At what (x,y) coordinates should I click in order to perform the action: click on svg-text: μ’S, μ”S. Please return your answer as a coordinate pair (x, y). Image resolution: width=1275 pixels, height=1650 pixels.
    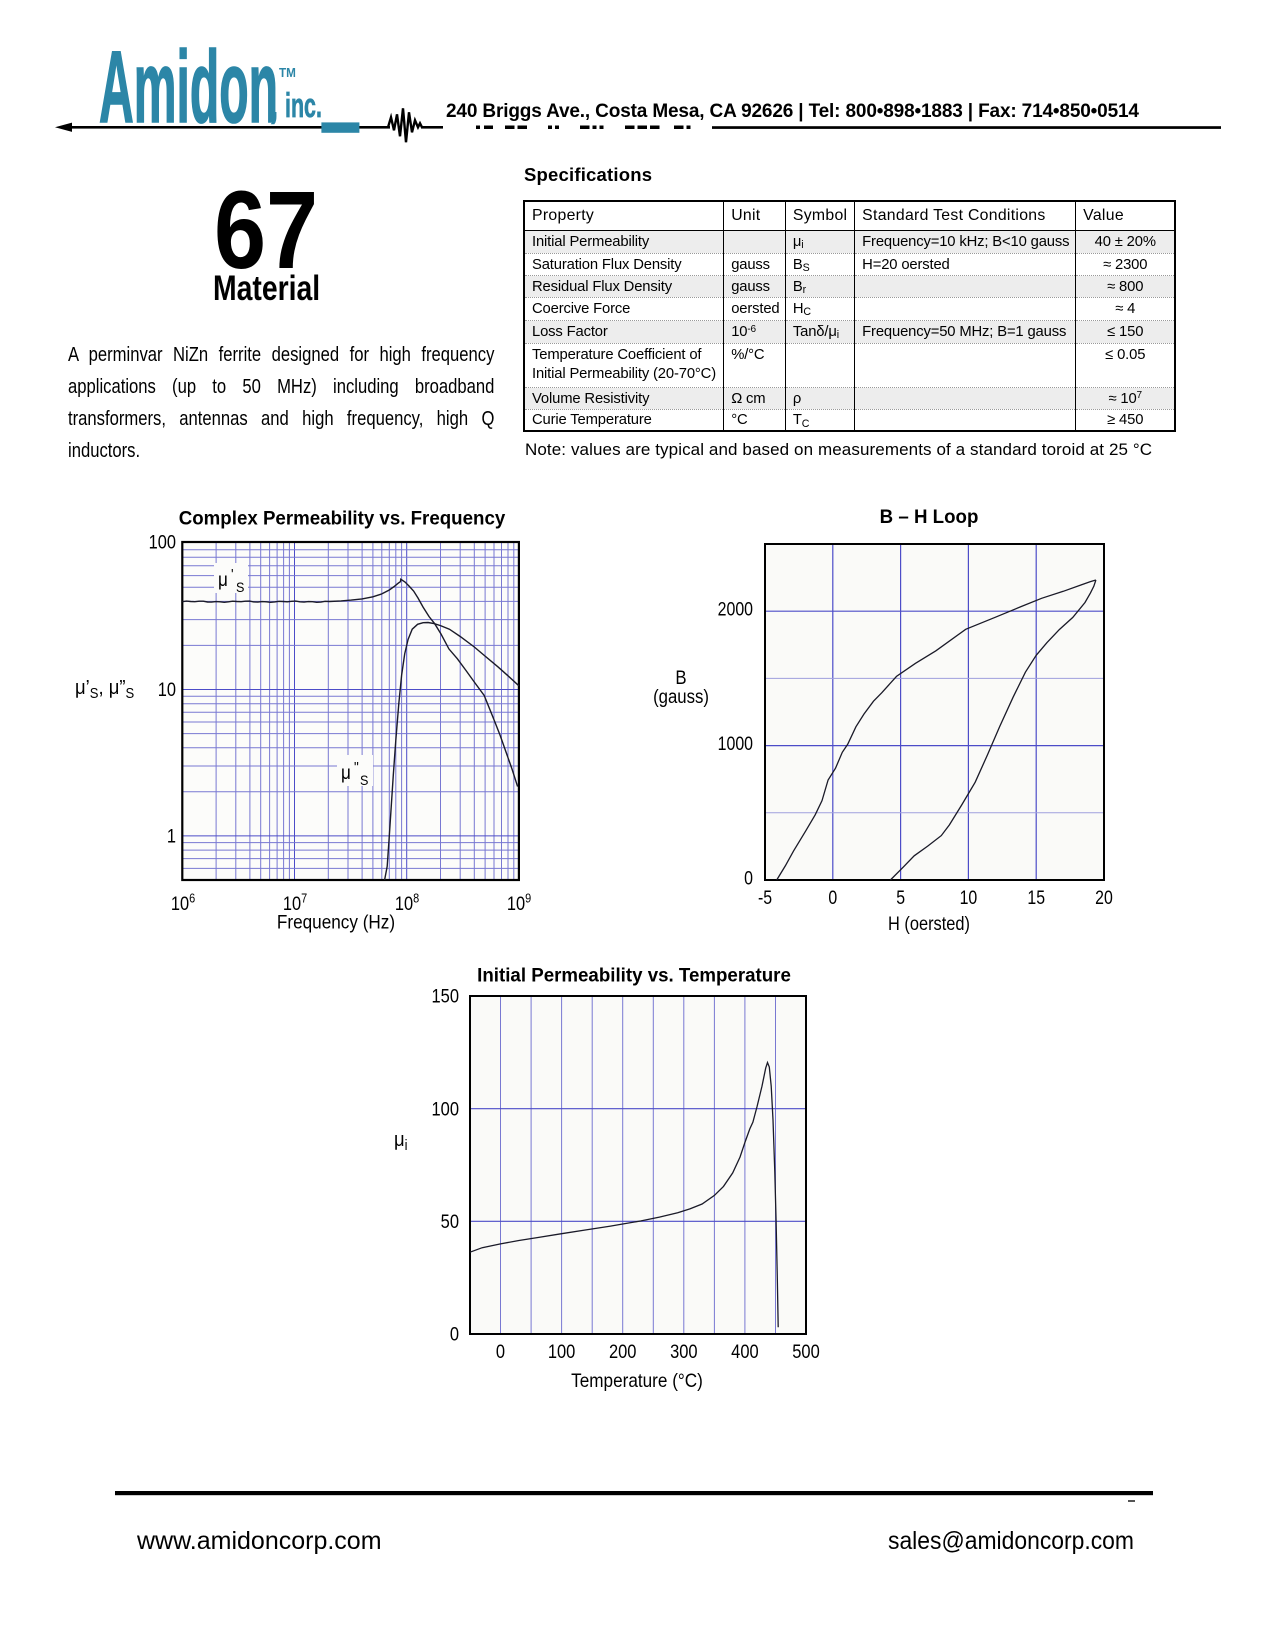
    Looking at the image, I should click on (104, 688).